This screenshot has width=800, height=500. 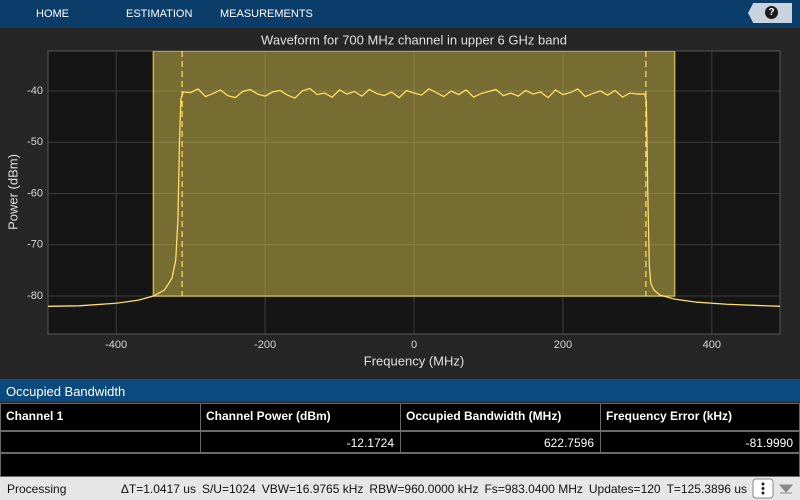 What do you see at coordinates (100, 417) in the screenshot?
I see `column-header: Channel 1` at bounding box center [100, 417].